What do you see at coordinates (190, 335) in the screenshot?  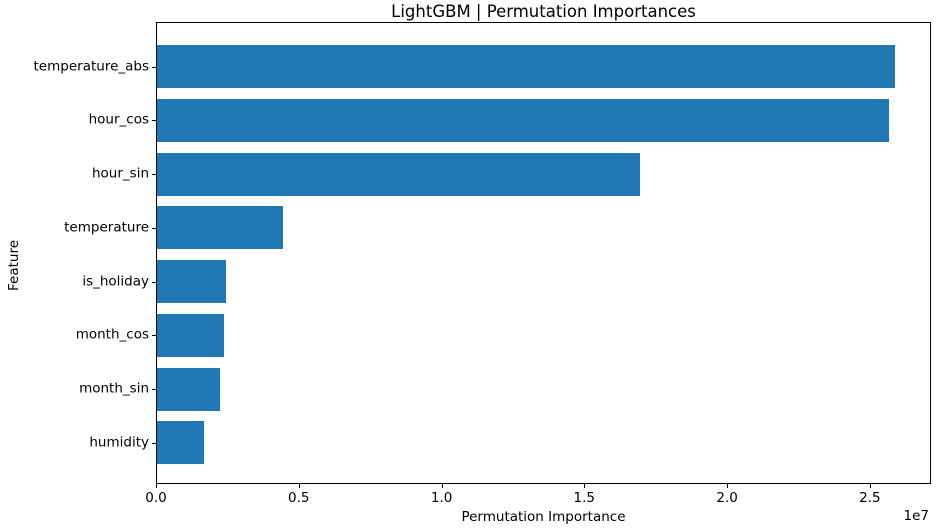 I see `bar-month_cos` at bounding box center [190, 335].